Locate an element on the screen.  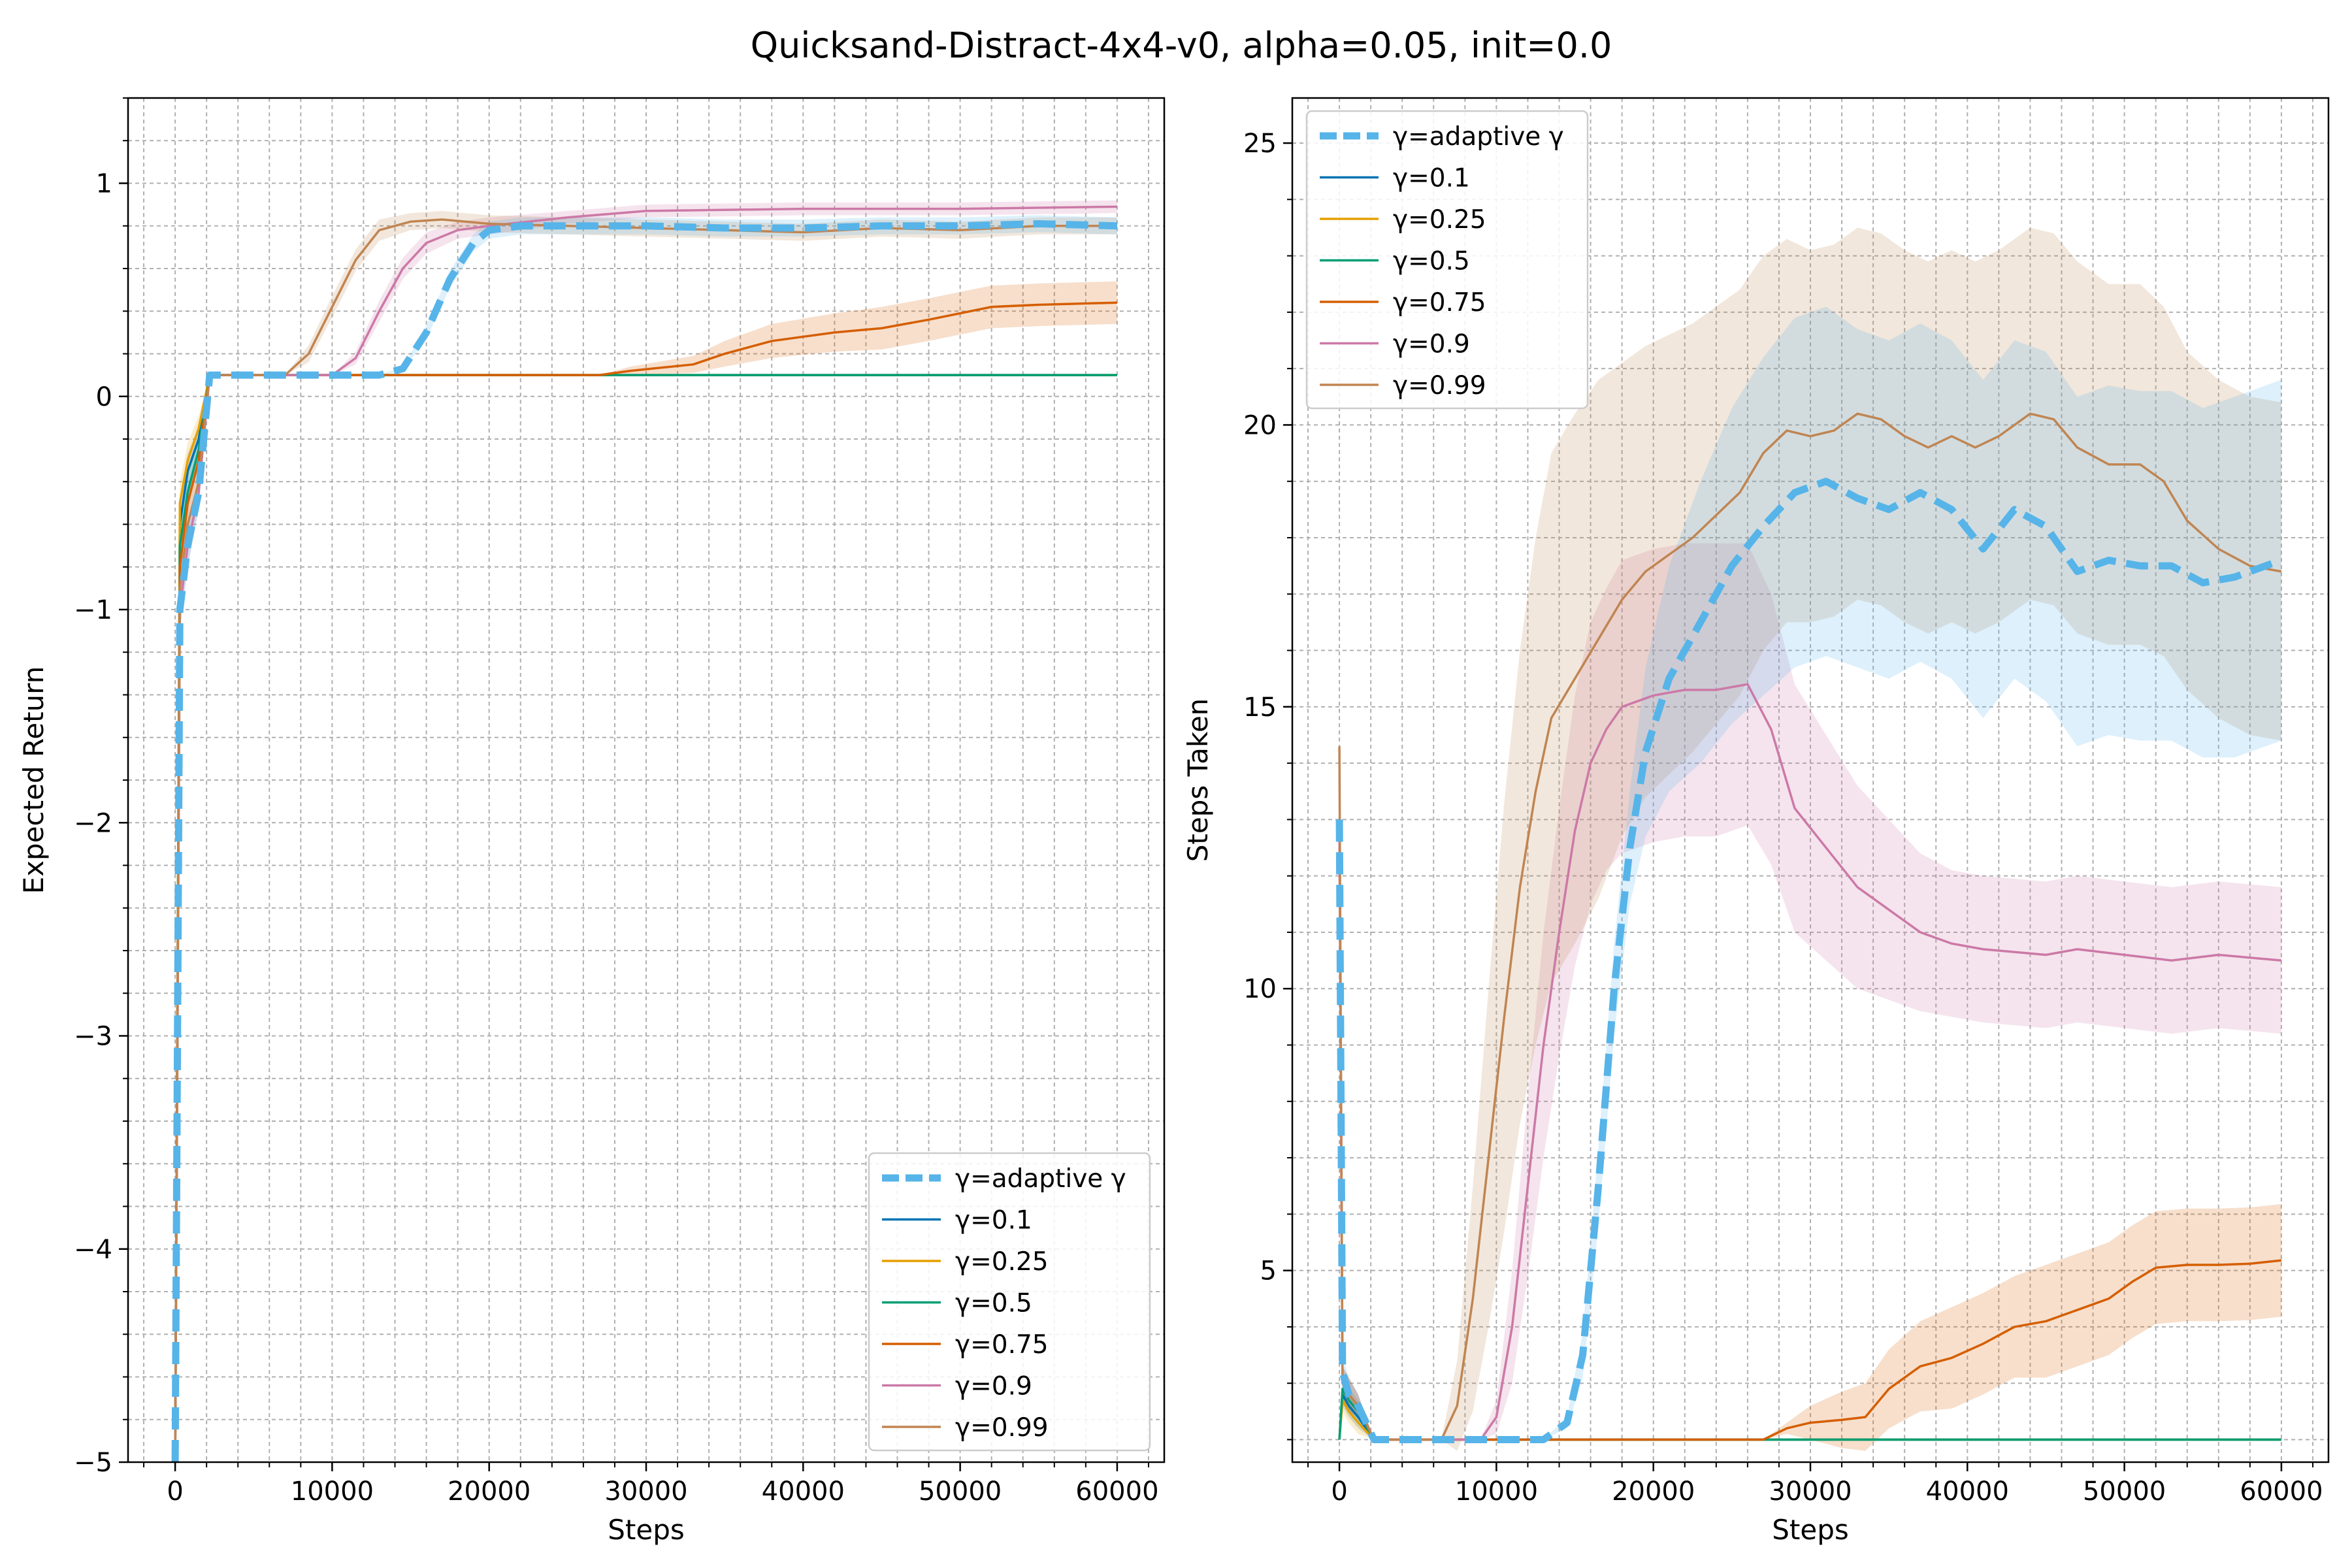
y-tick-label: 1 is located at coordinates (104, 184).